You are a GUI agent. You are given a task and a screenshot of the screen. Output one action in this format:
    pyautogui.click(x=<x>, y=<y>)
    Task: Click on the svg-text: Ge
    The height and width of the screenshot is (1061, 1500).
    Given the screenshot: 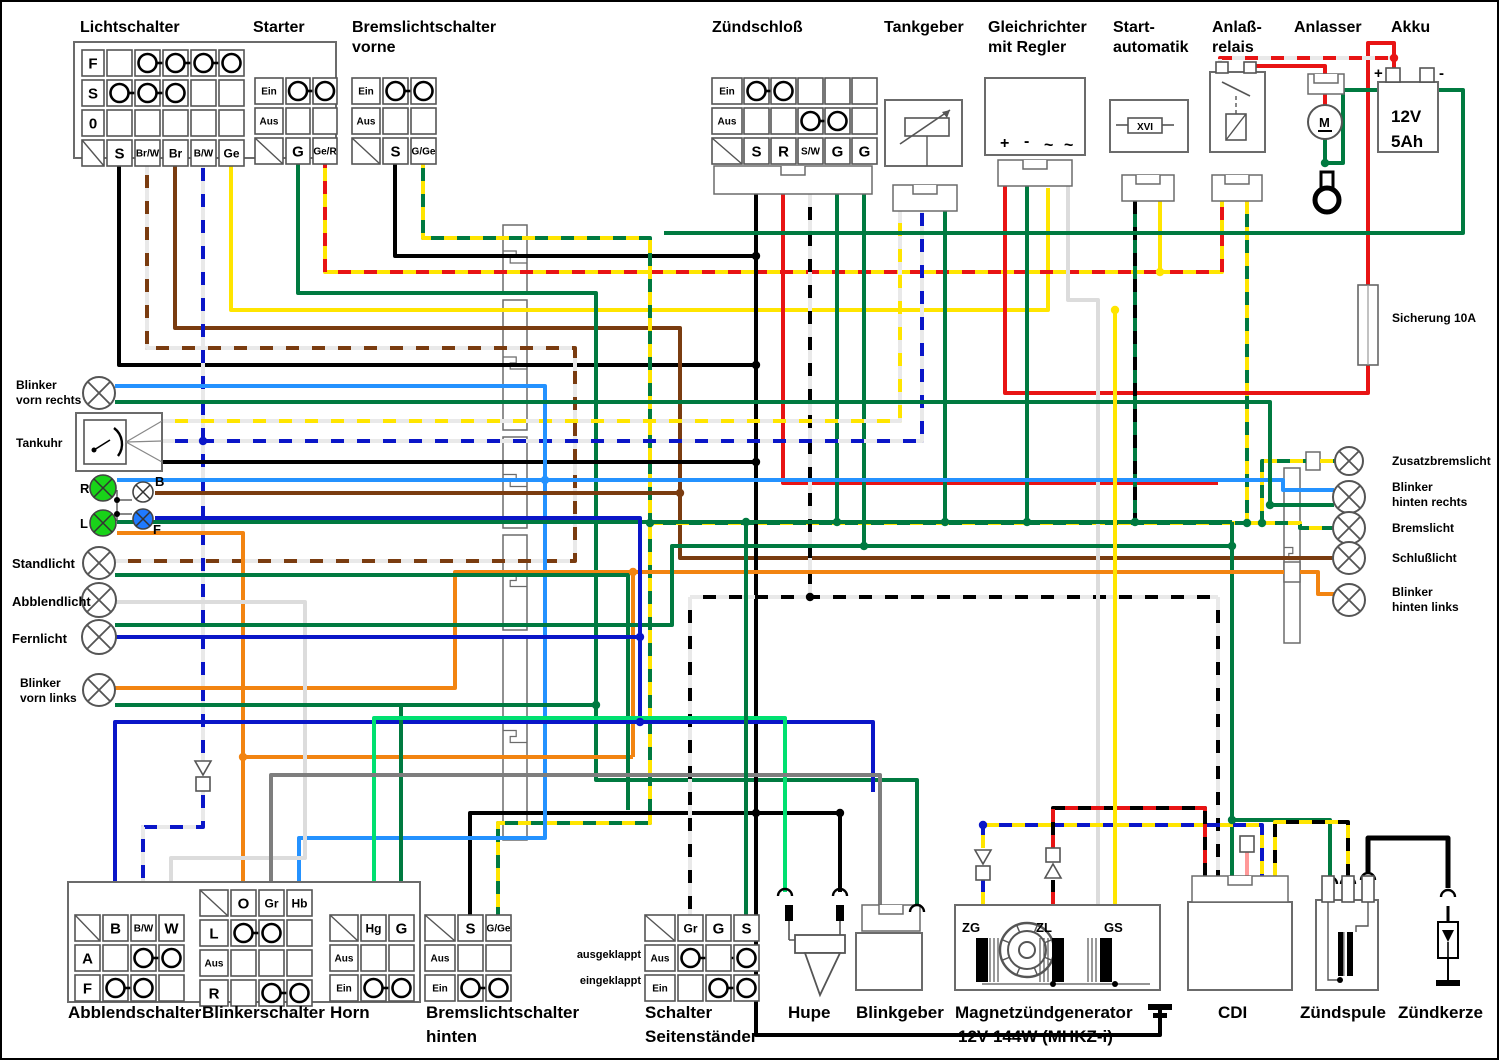 What is the action you would take?
    pyautogui.click(x=231, y=153)
    